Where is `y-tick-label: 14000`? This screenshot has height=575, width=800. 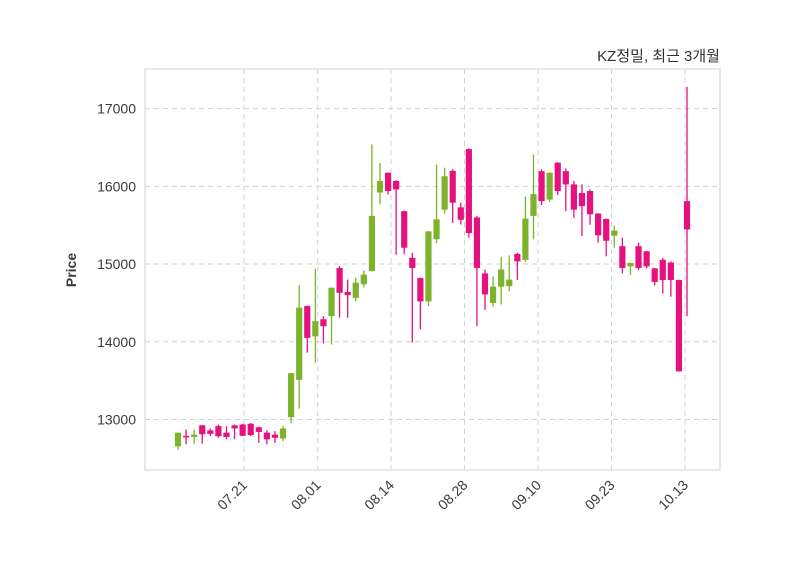
y-tick-label: 14000 is located at coordinates (116, 342).